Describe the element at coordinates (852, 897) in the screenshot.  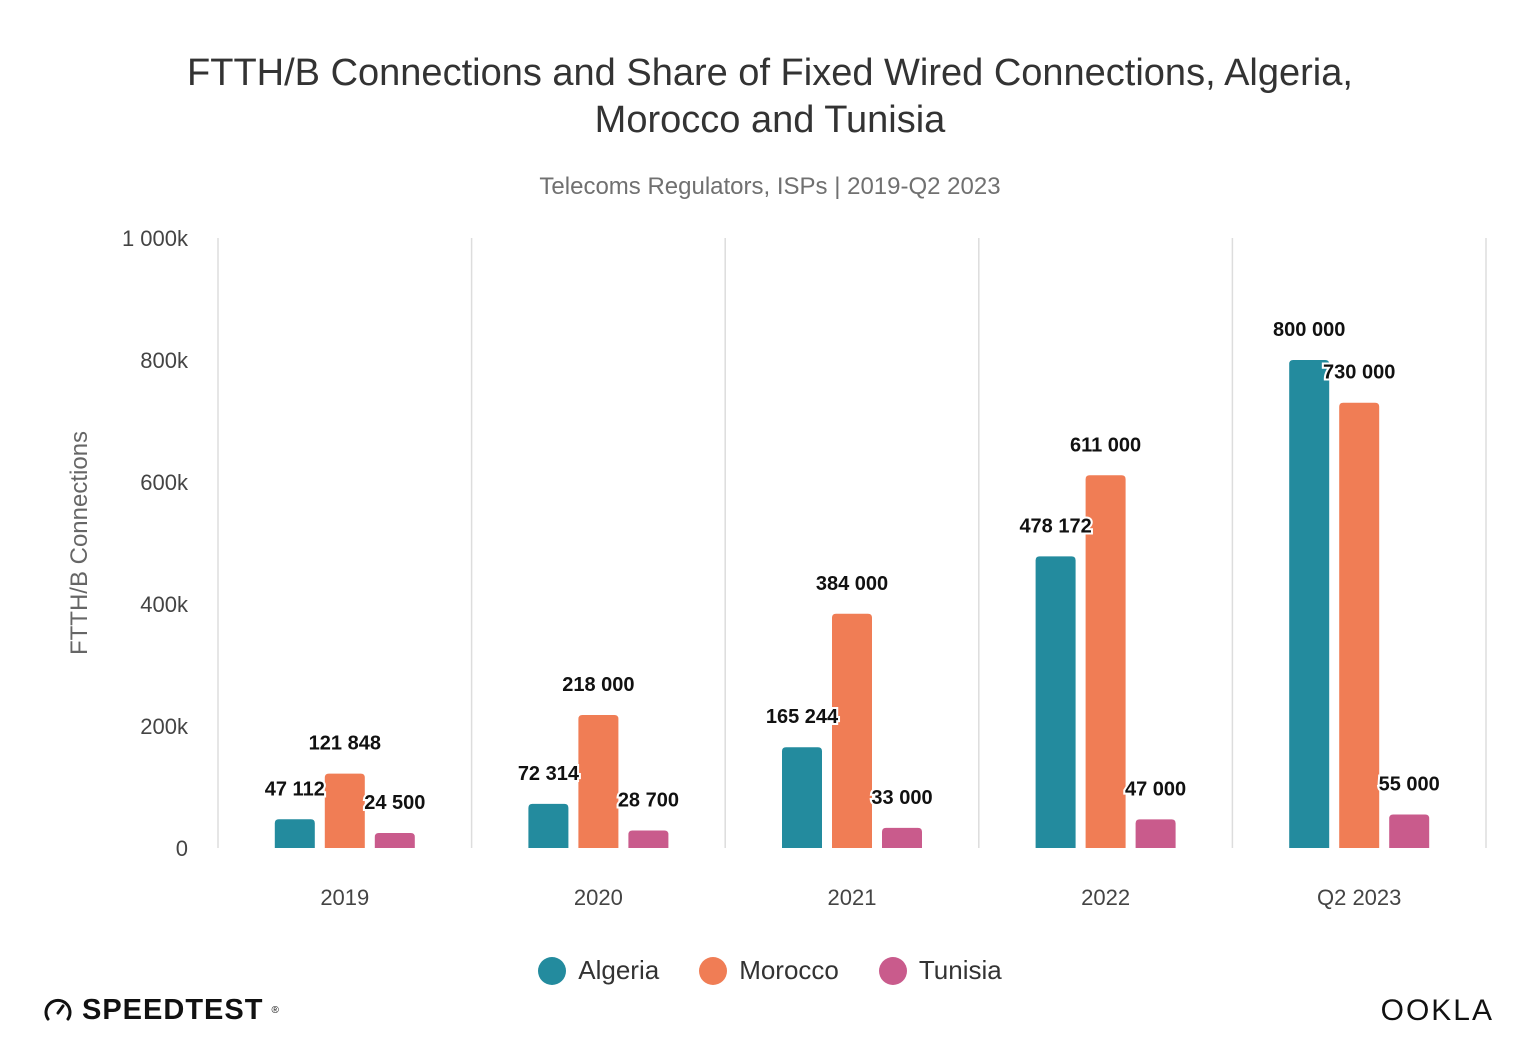
I see `x-tick-label: 2021` at that location.